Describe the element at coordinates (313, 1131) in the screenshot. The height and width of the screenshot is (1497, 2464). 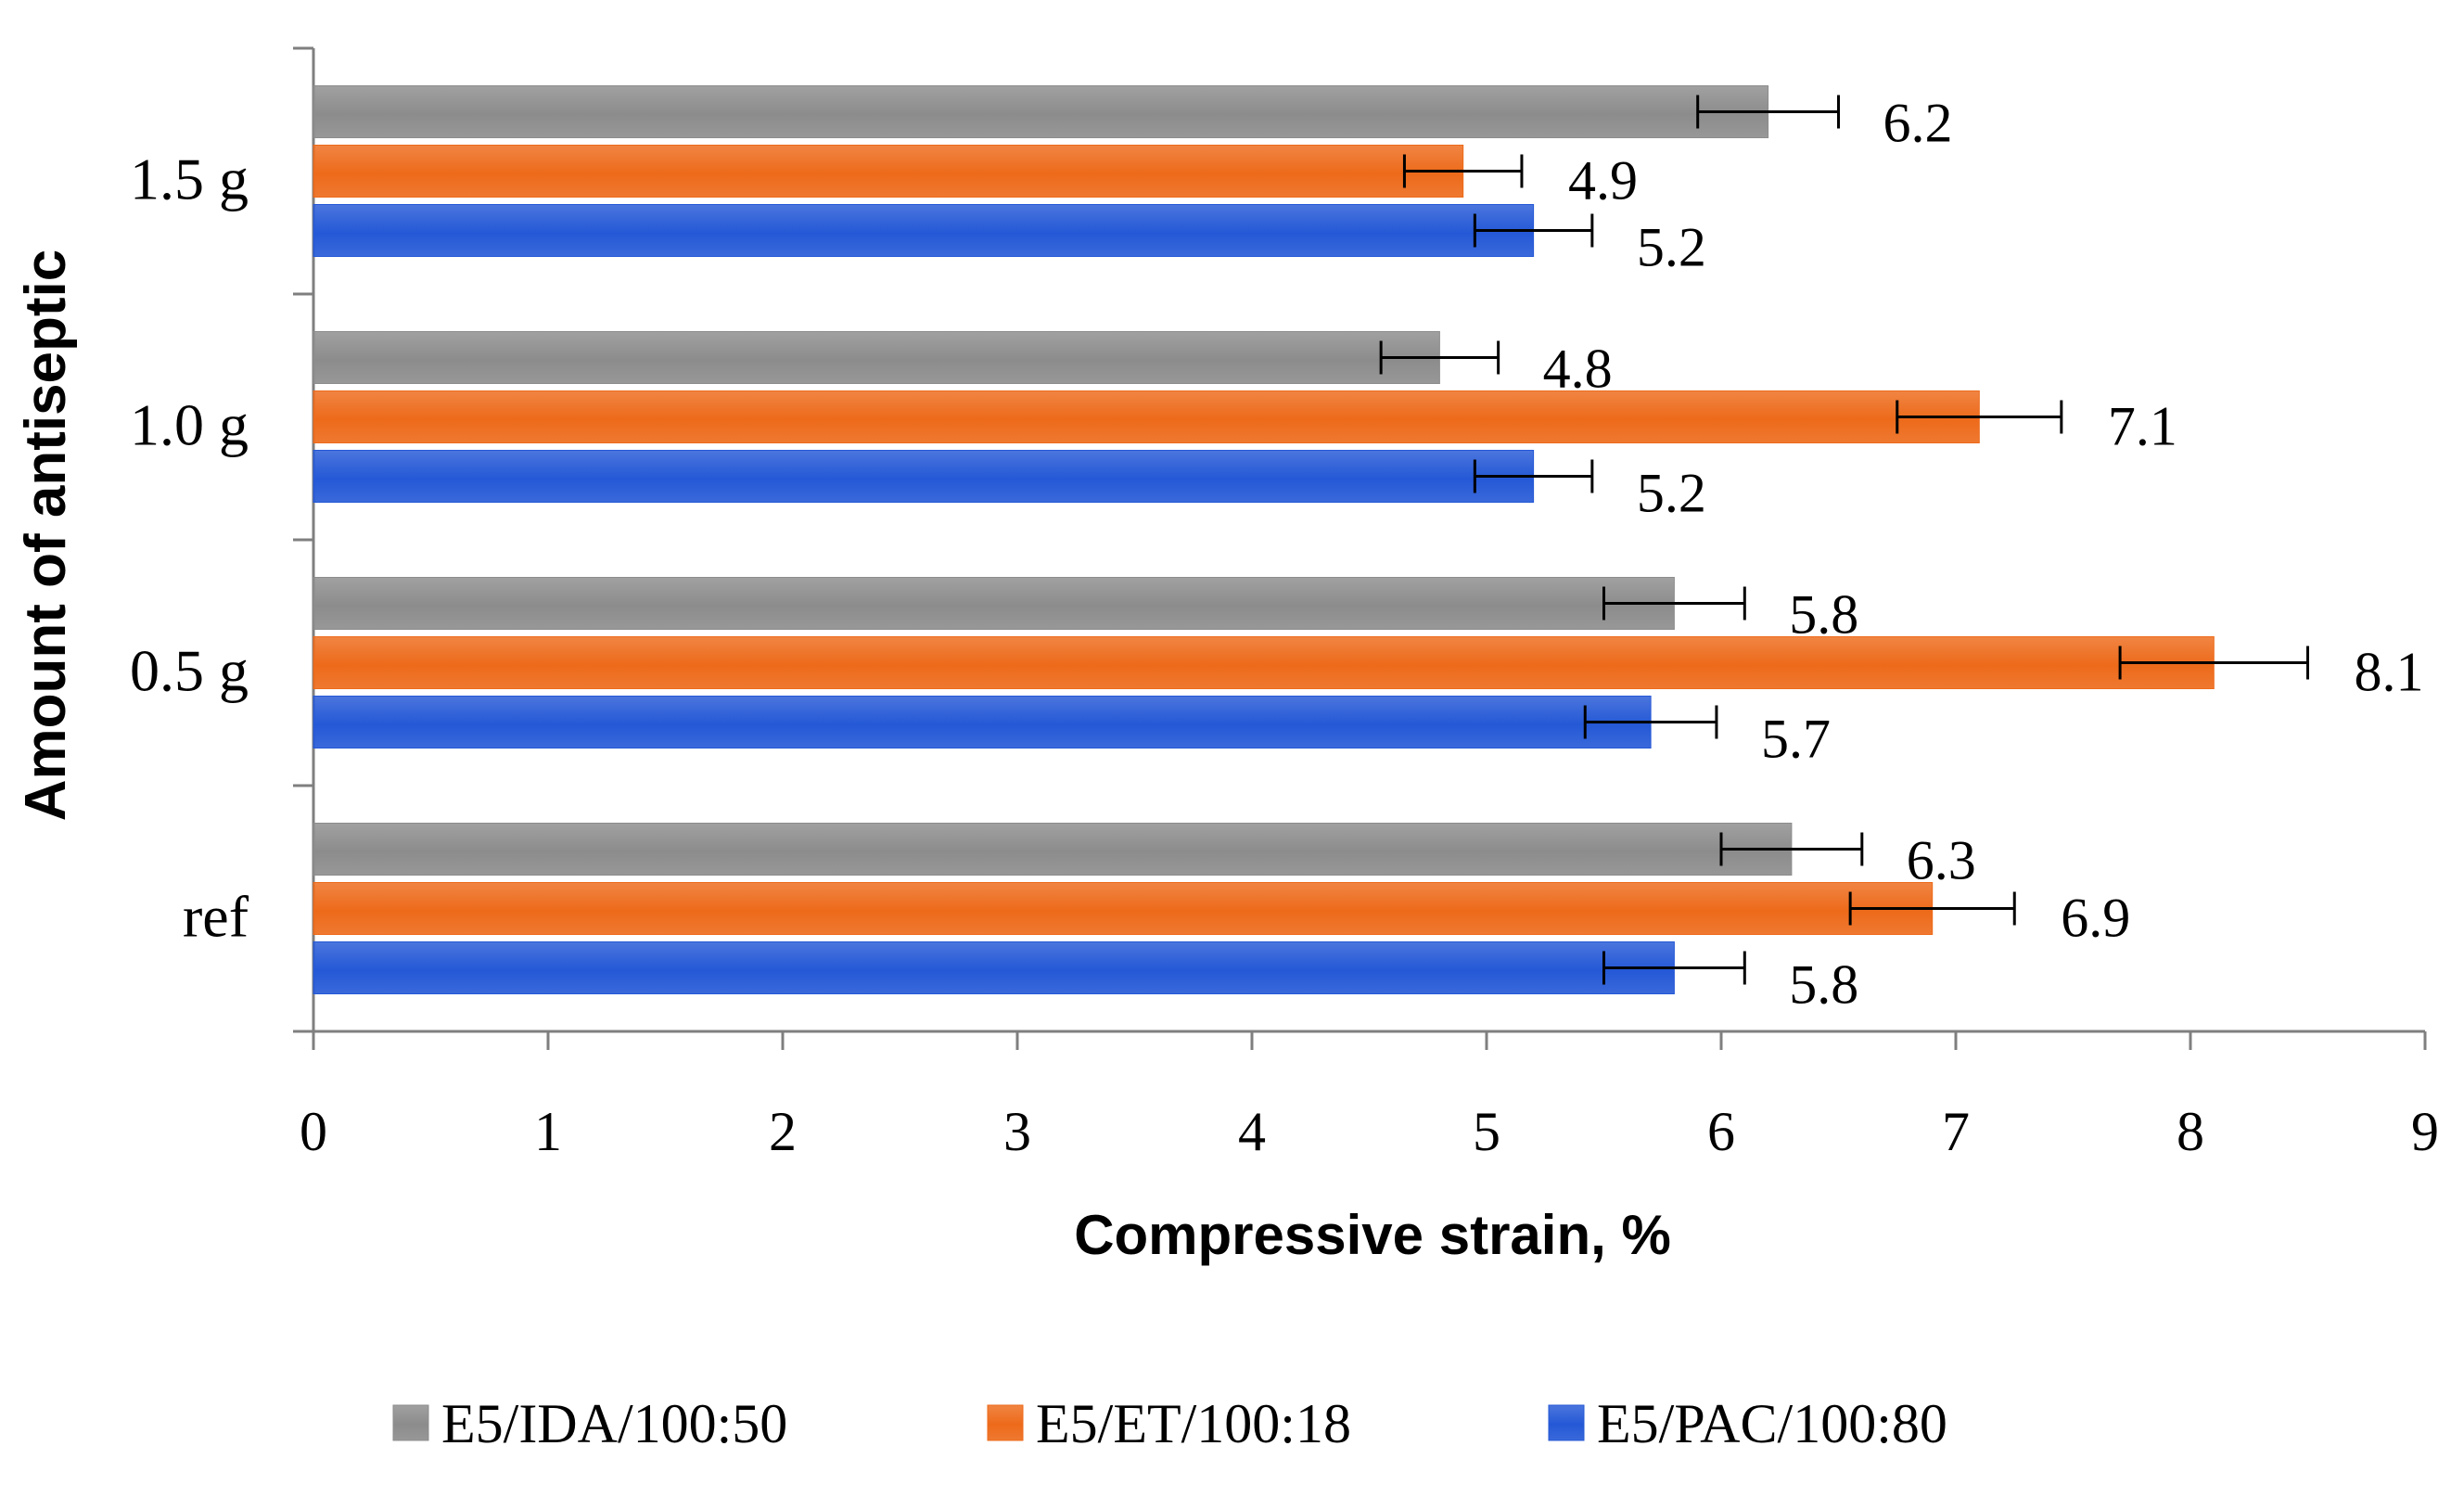
I see `x-tick-label: 0` at that location.